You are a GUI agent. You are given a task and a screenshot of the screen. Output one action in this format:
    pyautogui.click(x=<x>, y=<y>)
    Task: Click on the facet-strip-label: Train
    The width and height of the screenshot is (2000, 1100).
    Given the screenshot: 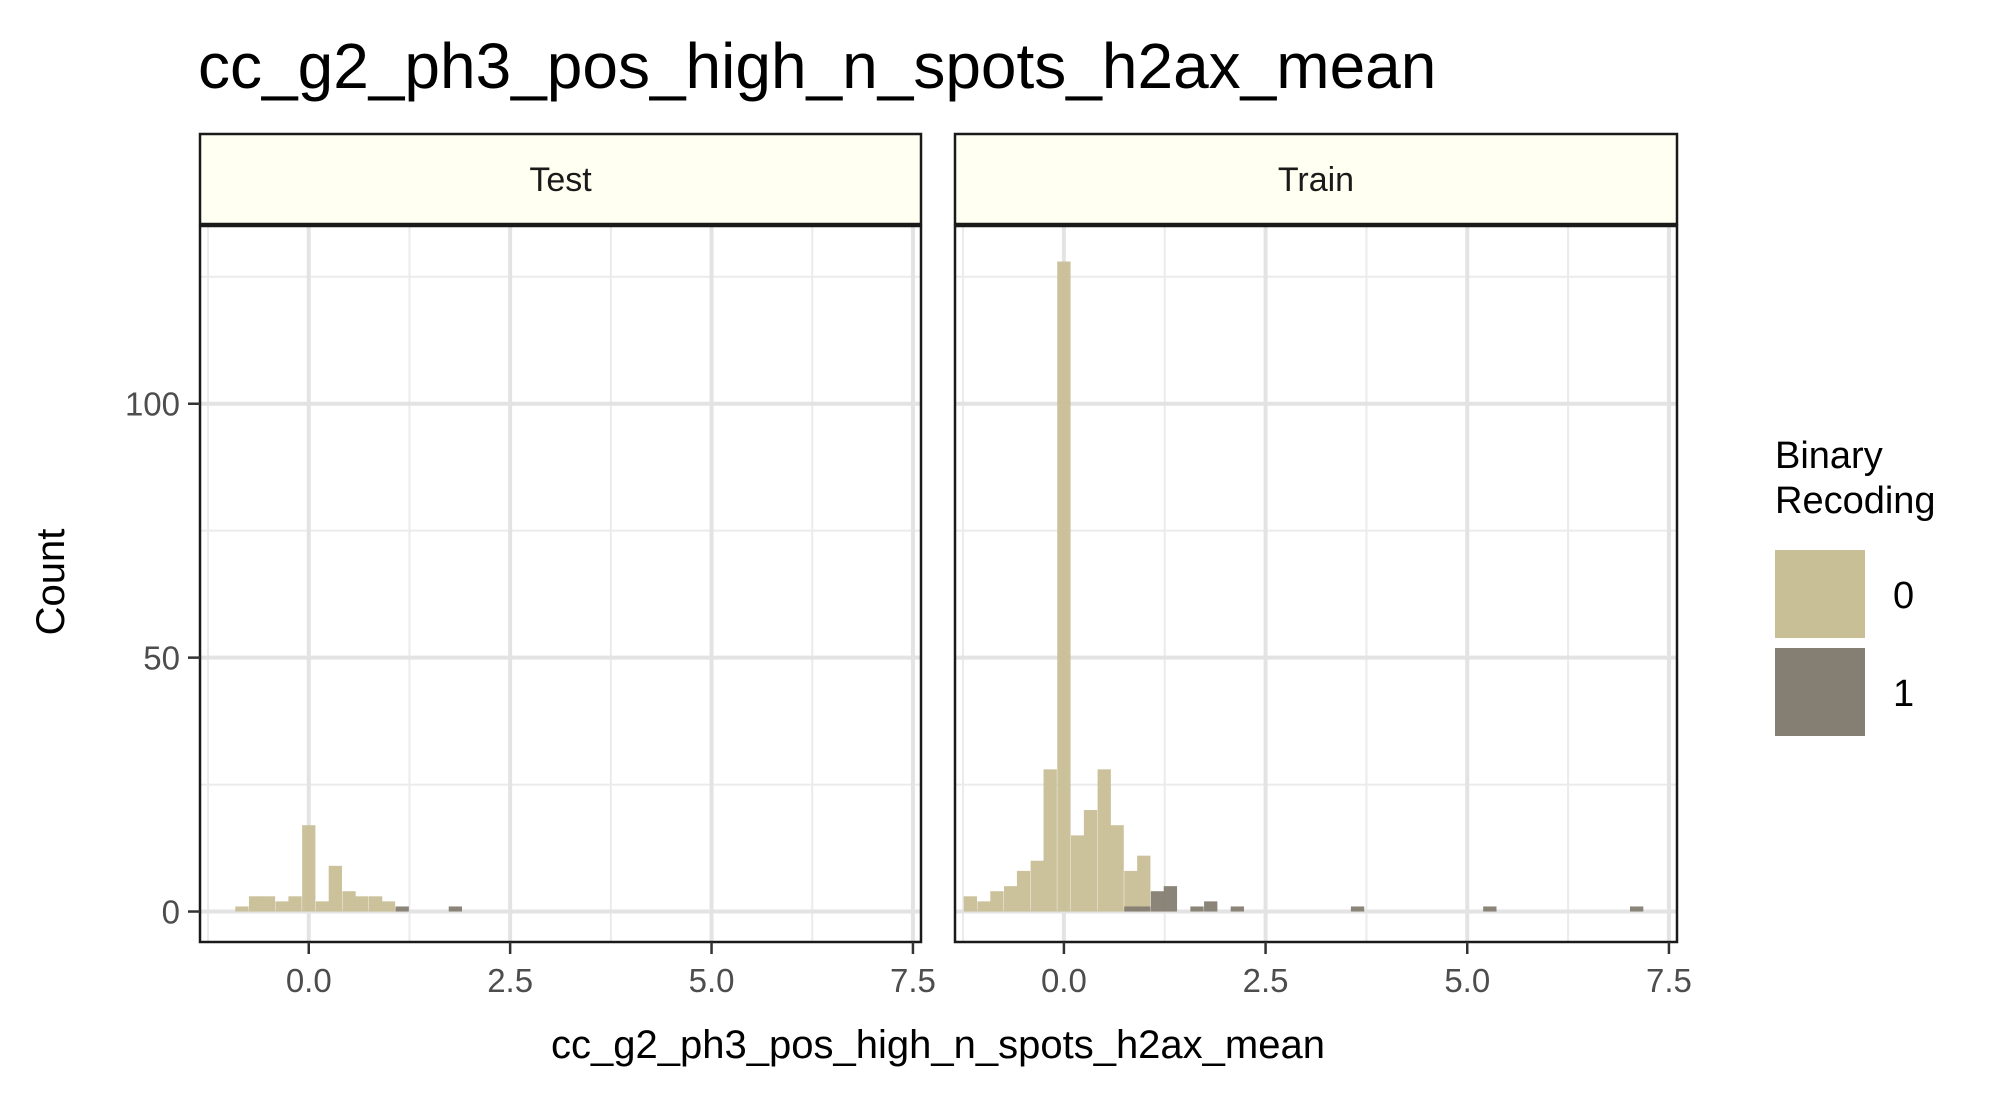 What is the action you would take?
    pyautogui.click(x=1316, y=180)
    